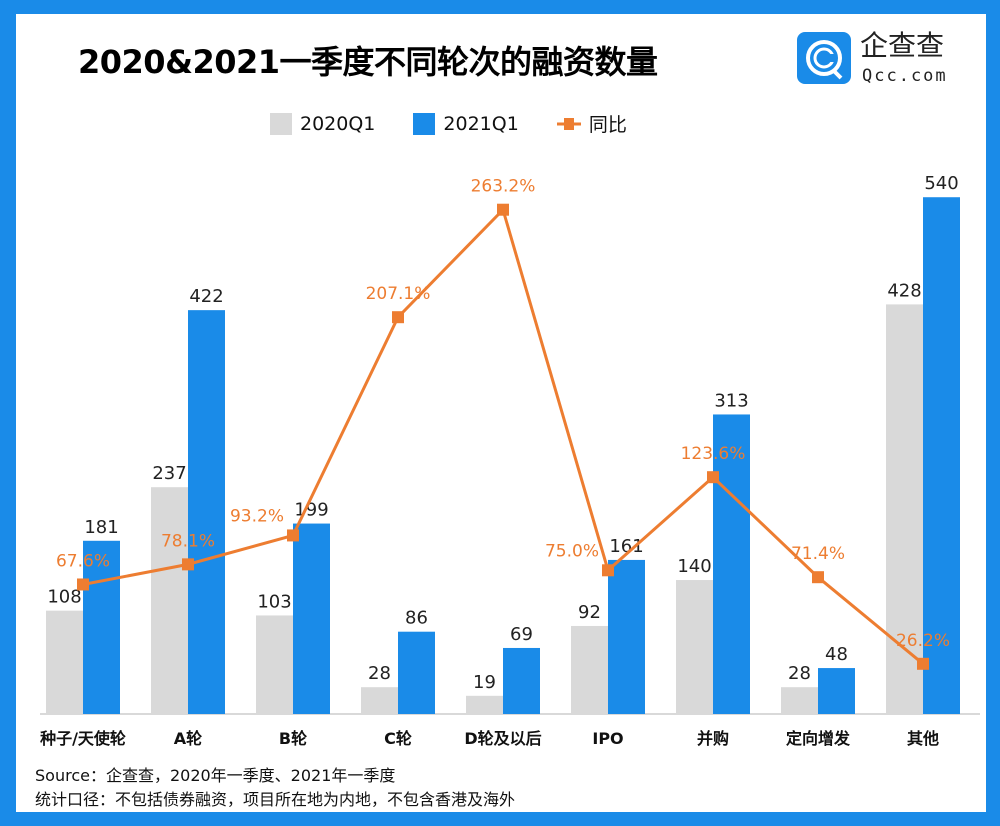 The height and width of the screenshot is (826, 1000). I want to click on data-label-2020: 428, so click(904, 290).